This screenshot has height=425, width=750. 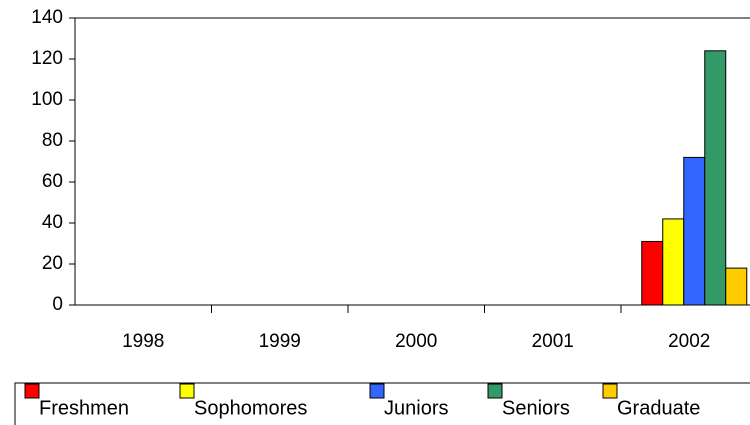 What do you see at coordinates (52, 140) in the screenshot?
I see `y-tick-label: 80` at bounding box center [52, 140].